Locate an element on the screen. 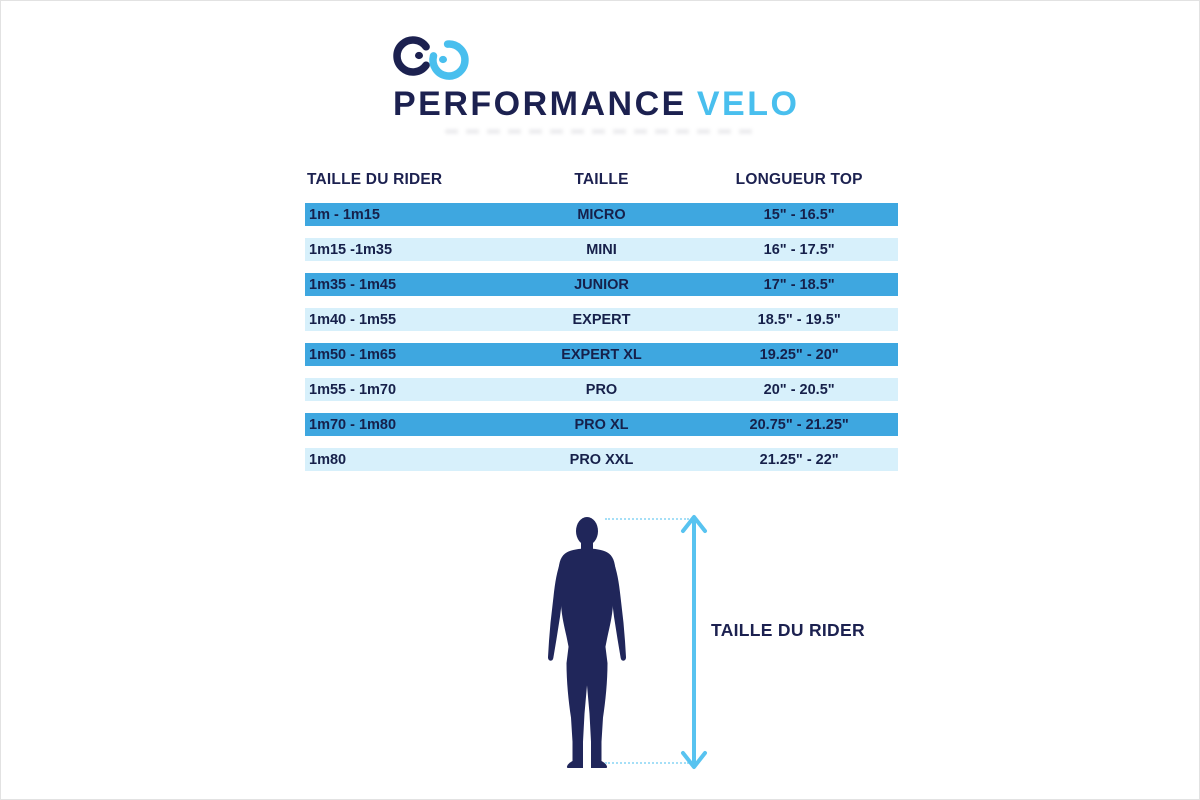  head-level-dotted-line is located at coordinates (647, 519).